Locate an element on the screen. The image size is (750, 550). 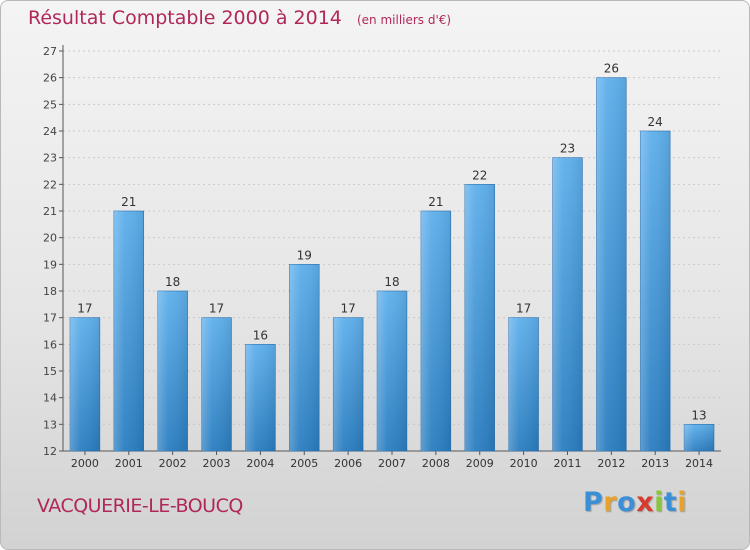
location-label: VACQUERIE-LE-BOUCQ is located at coordinates (140, 506).